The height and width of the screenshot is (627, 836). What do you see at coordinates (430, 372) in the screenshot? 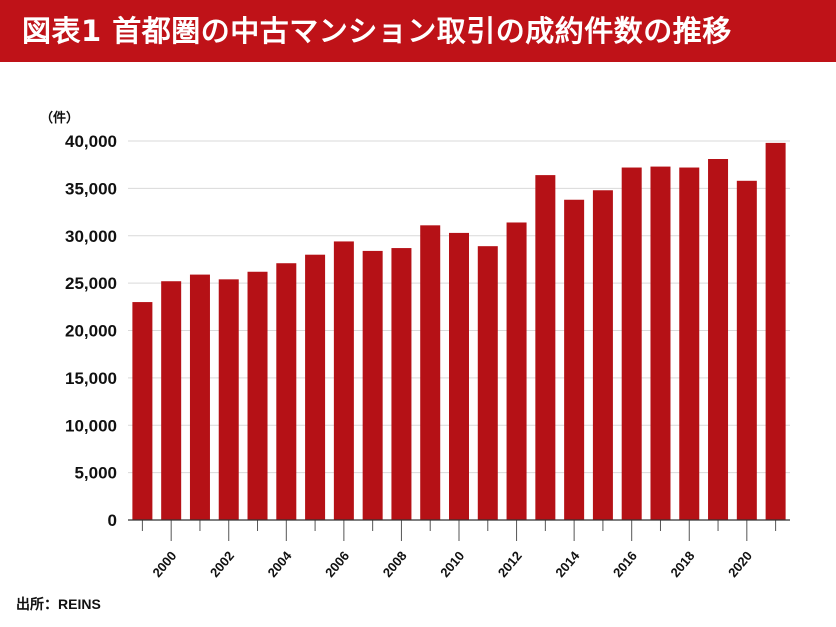
I see `bar-2009` at bounding box center [430, 372].